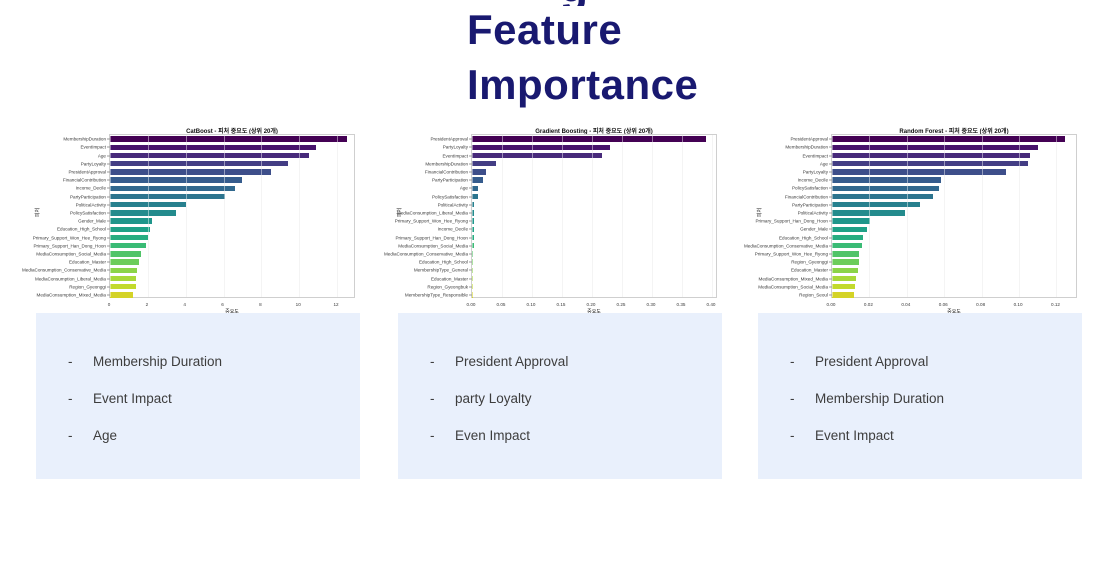 The image size is (1112, 587). What do you see at coordinates (823, 164) in the screenshot?
I see `y-category-label: Age` at bounding box center [823, 164].